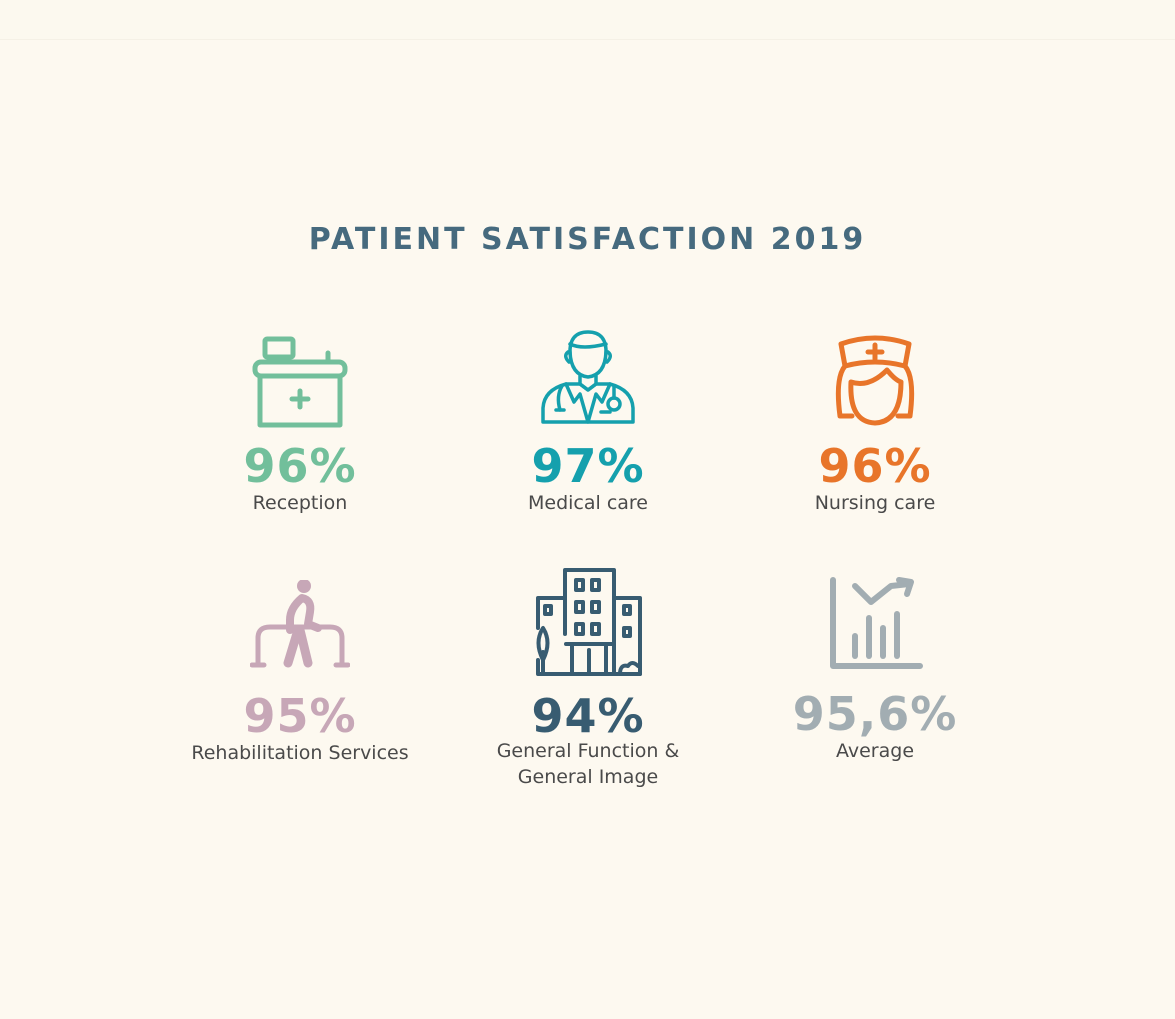  Describe the element at coordinates (300, 634) in the screenshot. I see `rehabilitation-walker-icon` at that location.